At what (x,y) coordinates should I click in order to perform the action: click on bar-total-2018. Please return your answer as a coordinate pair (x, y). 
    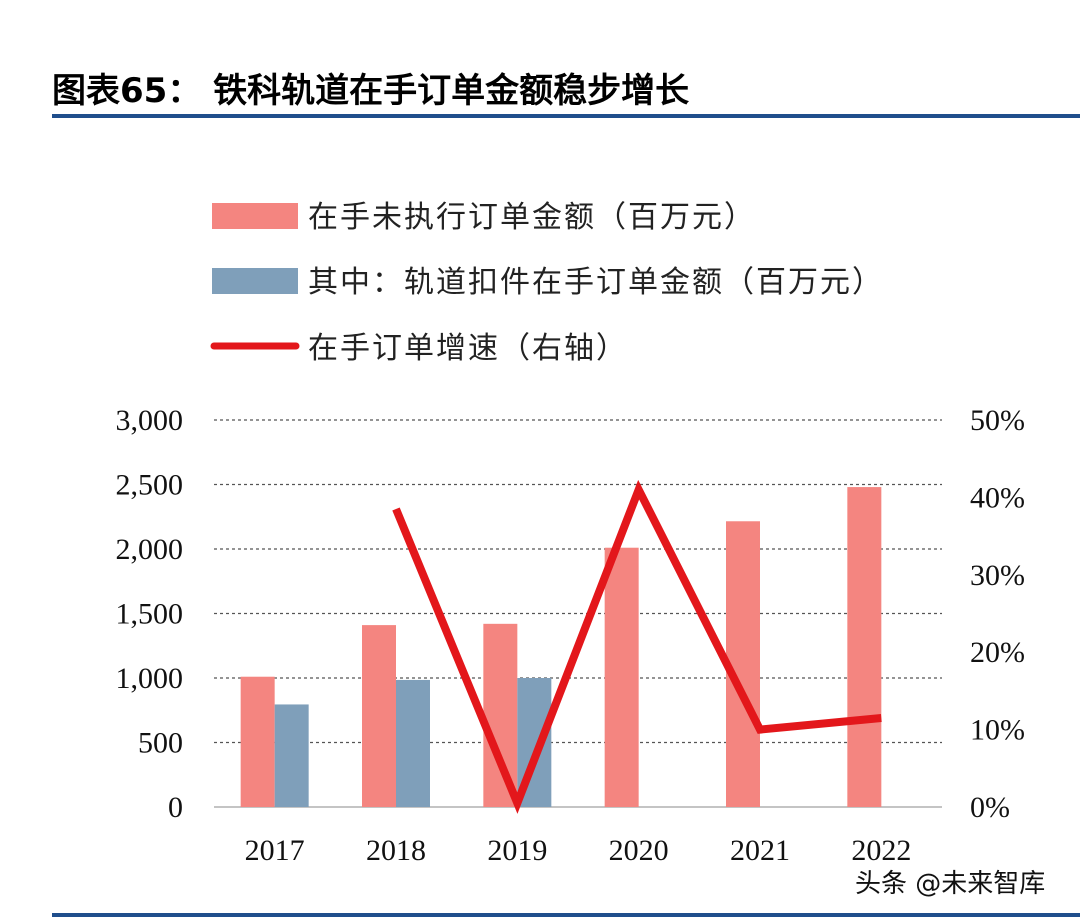
    Looking at the image, I should click on (379, 716).